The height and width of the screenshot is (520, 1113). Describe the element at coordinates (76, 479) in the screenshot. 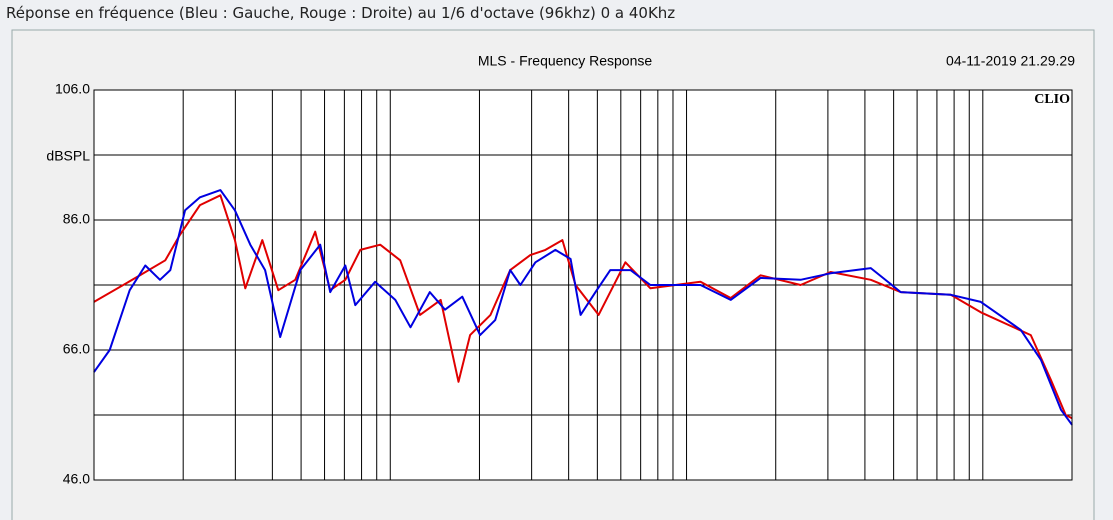

I see `y-tick-label: 46.0` at that location.